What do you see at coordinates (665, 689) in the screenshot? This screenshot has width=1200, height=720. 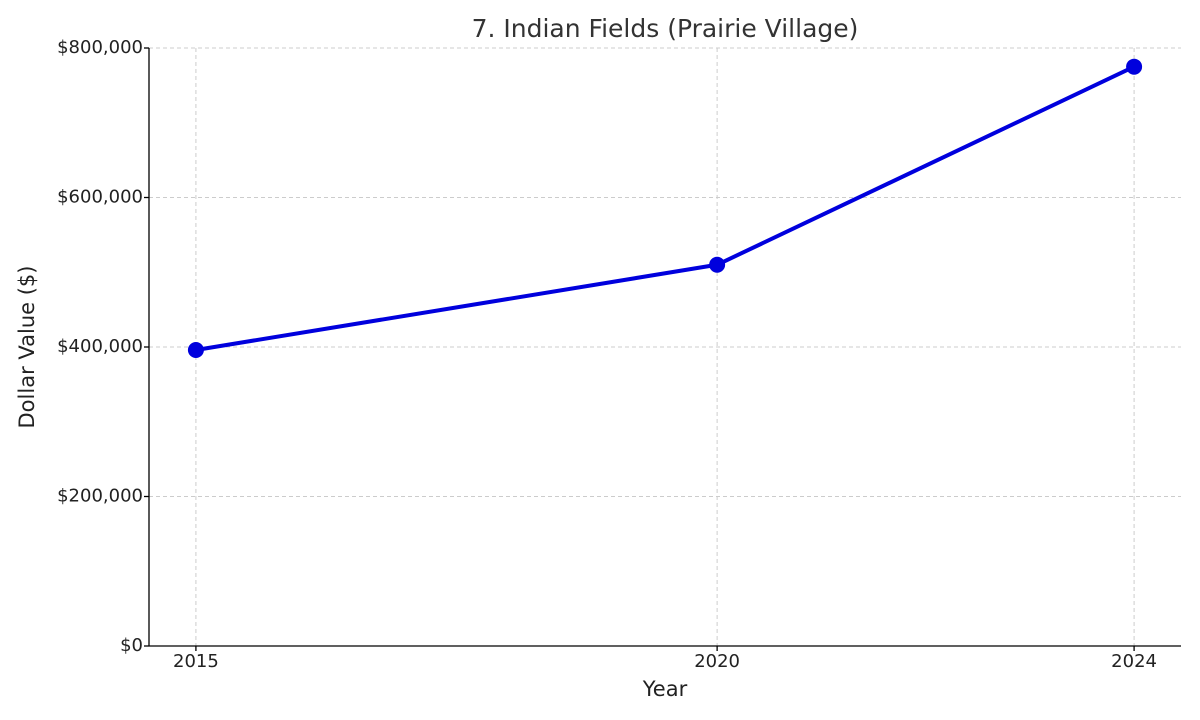 I see `x-axis-label: Year` at bounding box center [665, 689].